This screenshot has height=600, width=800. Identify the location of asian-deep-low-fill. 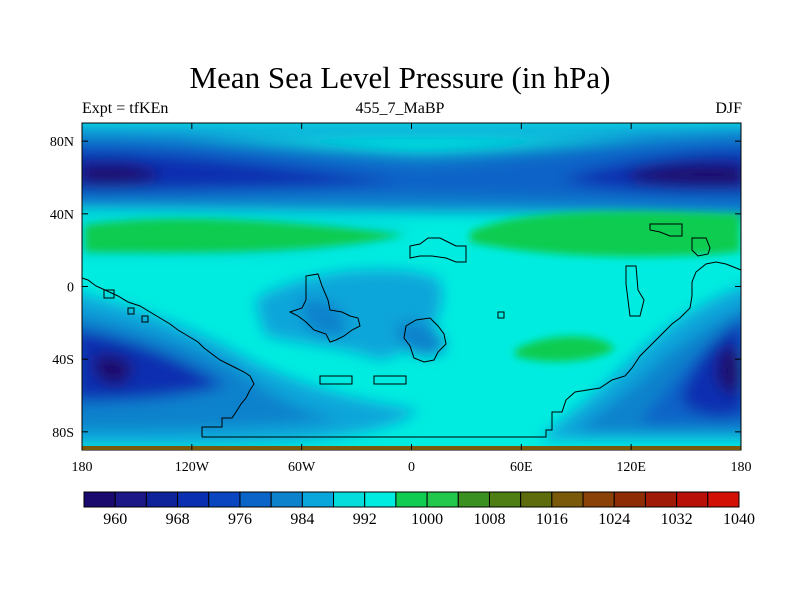
(685, 174).